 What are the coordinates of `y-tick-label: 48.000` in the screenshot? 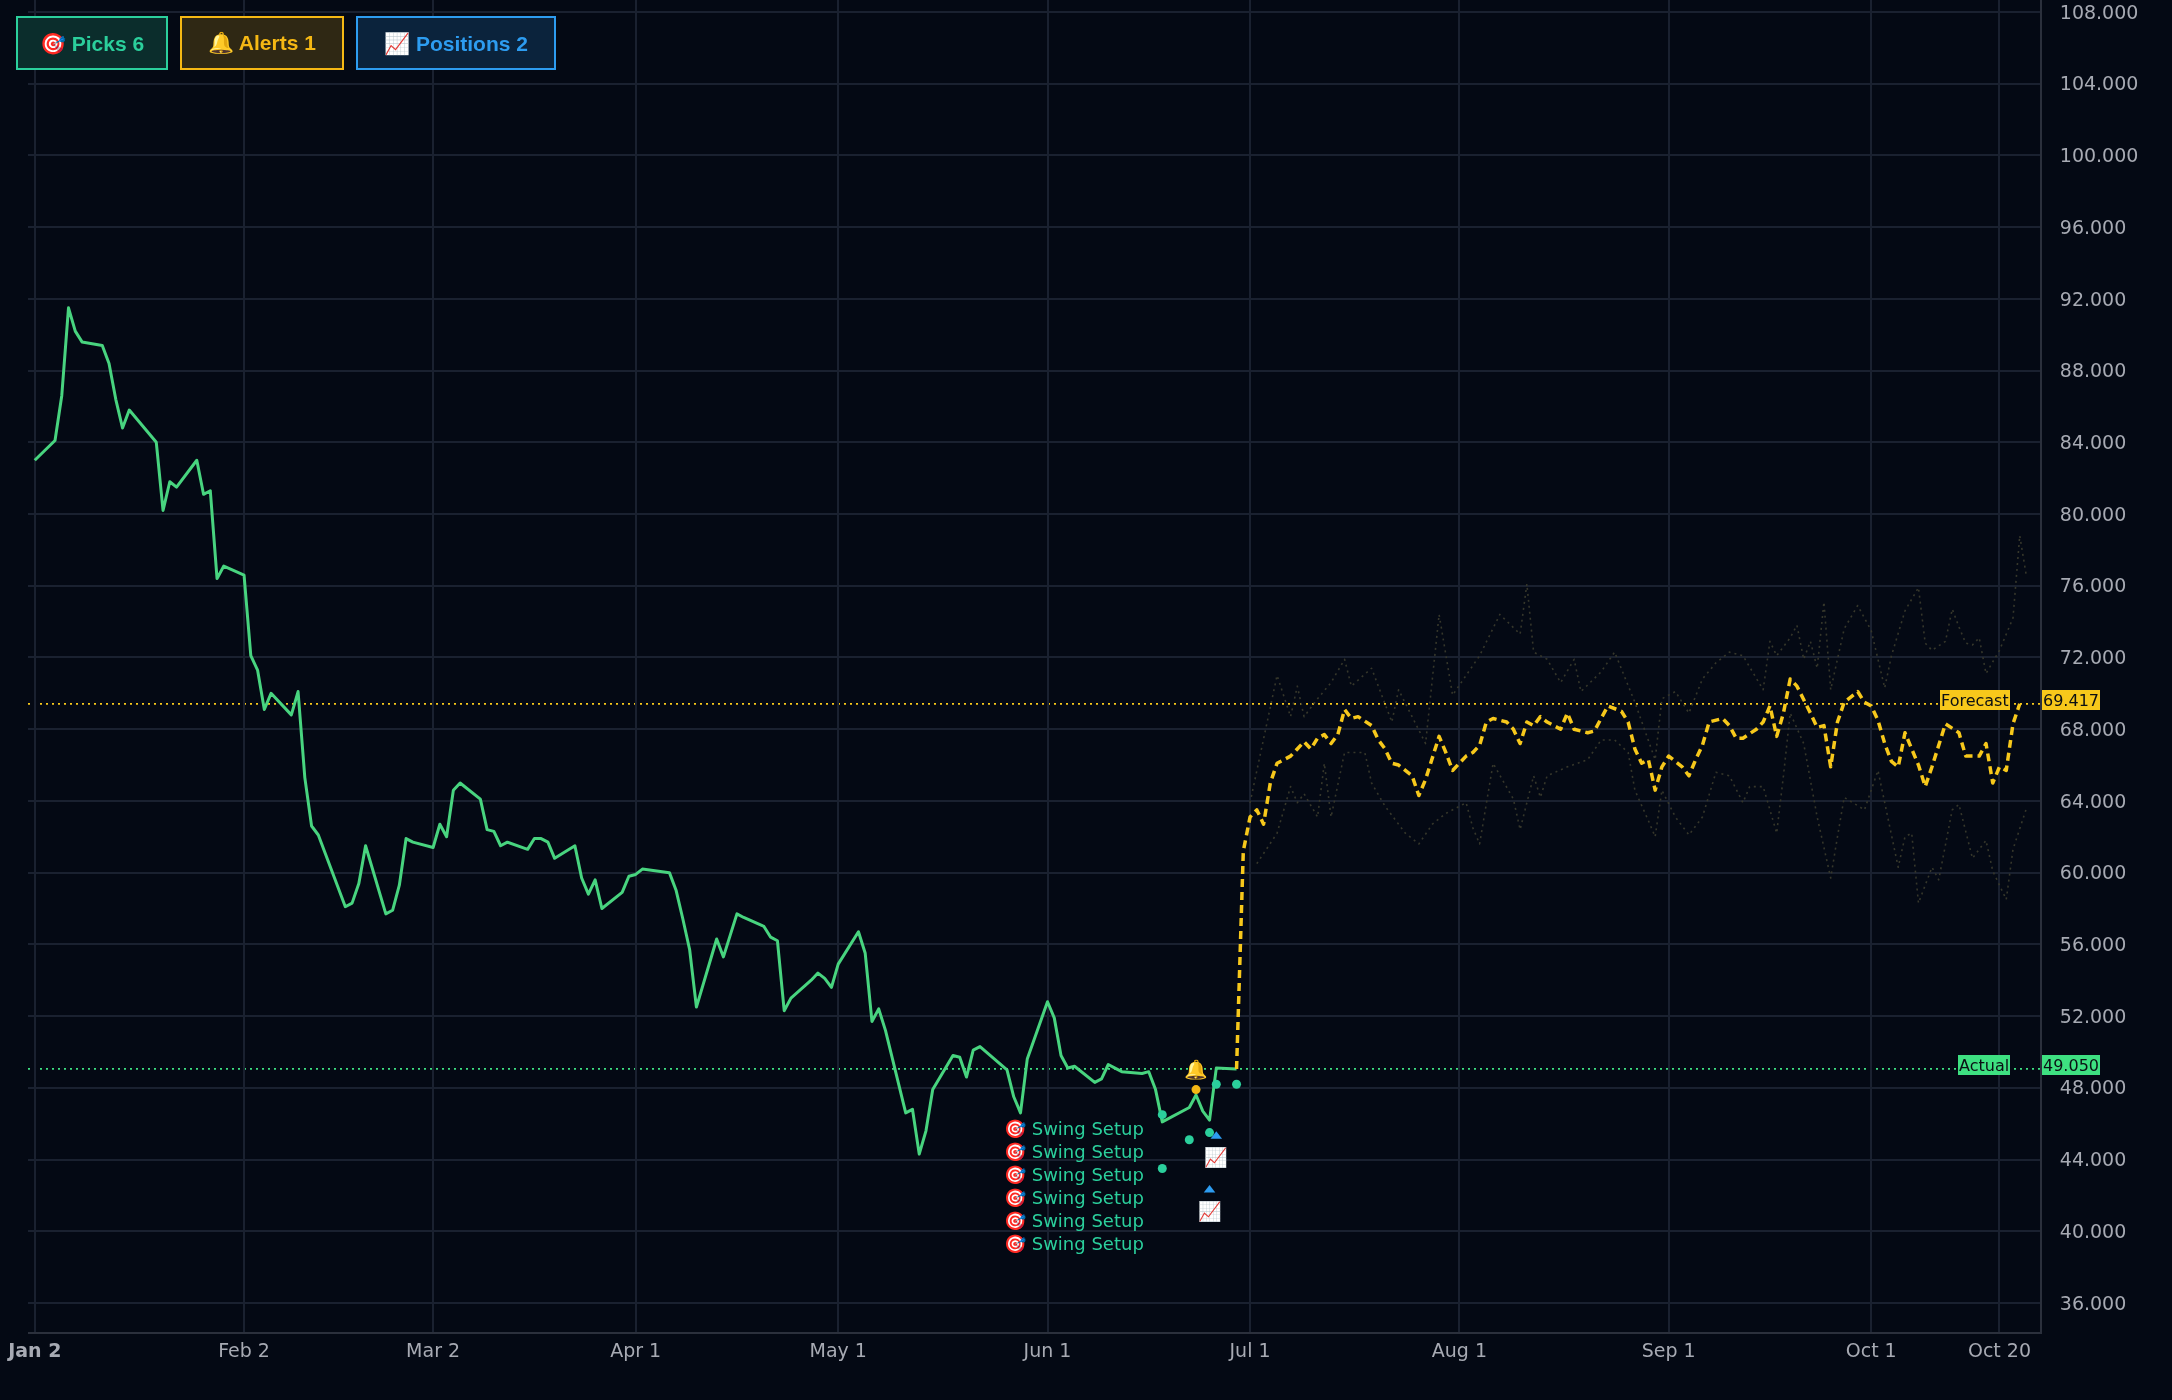 It's located at (2093, 1087).